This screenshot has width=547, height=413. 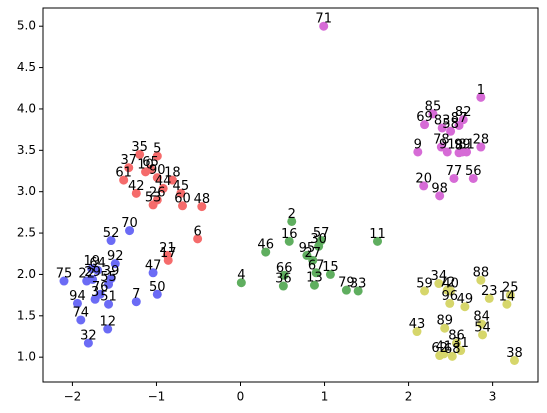 I want to click on point-label: 54, so click(x=482, y=327).